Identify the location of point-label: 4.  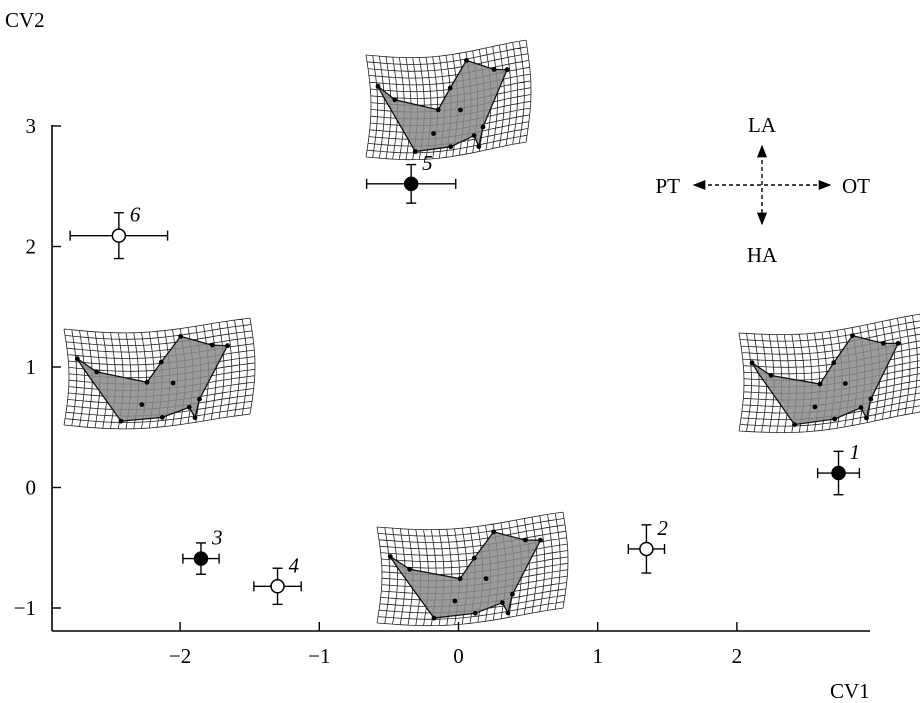
(294, 565).